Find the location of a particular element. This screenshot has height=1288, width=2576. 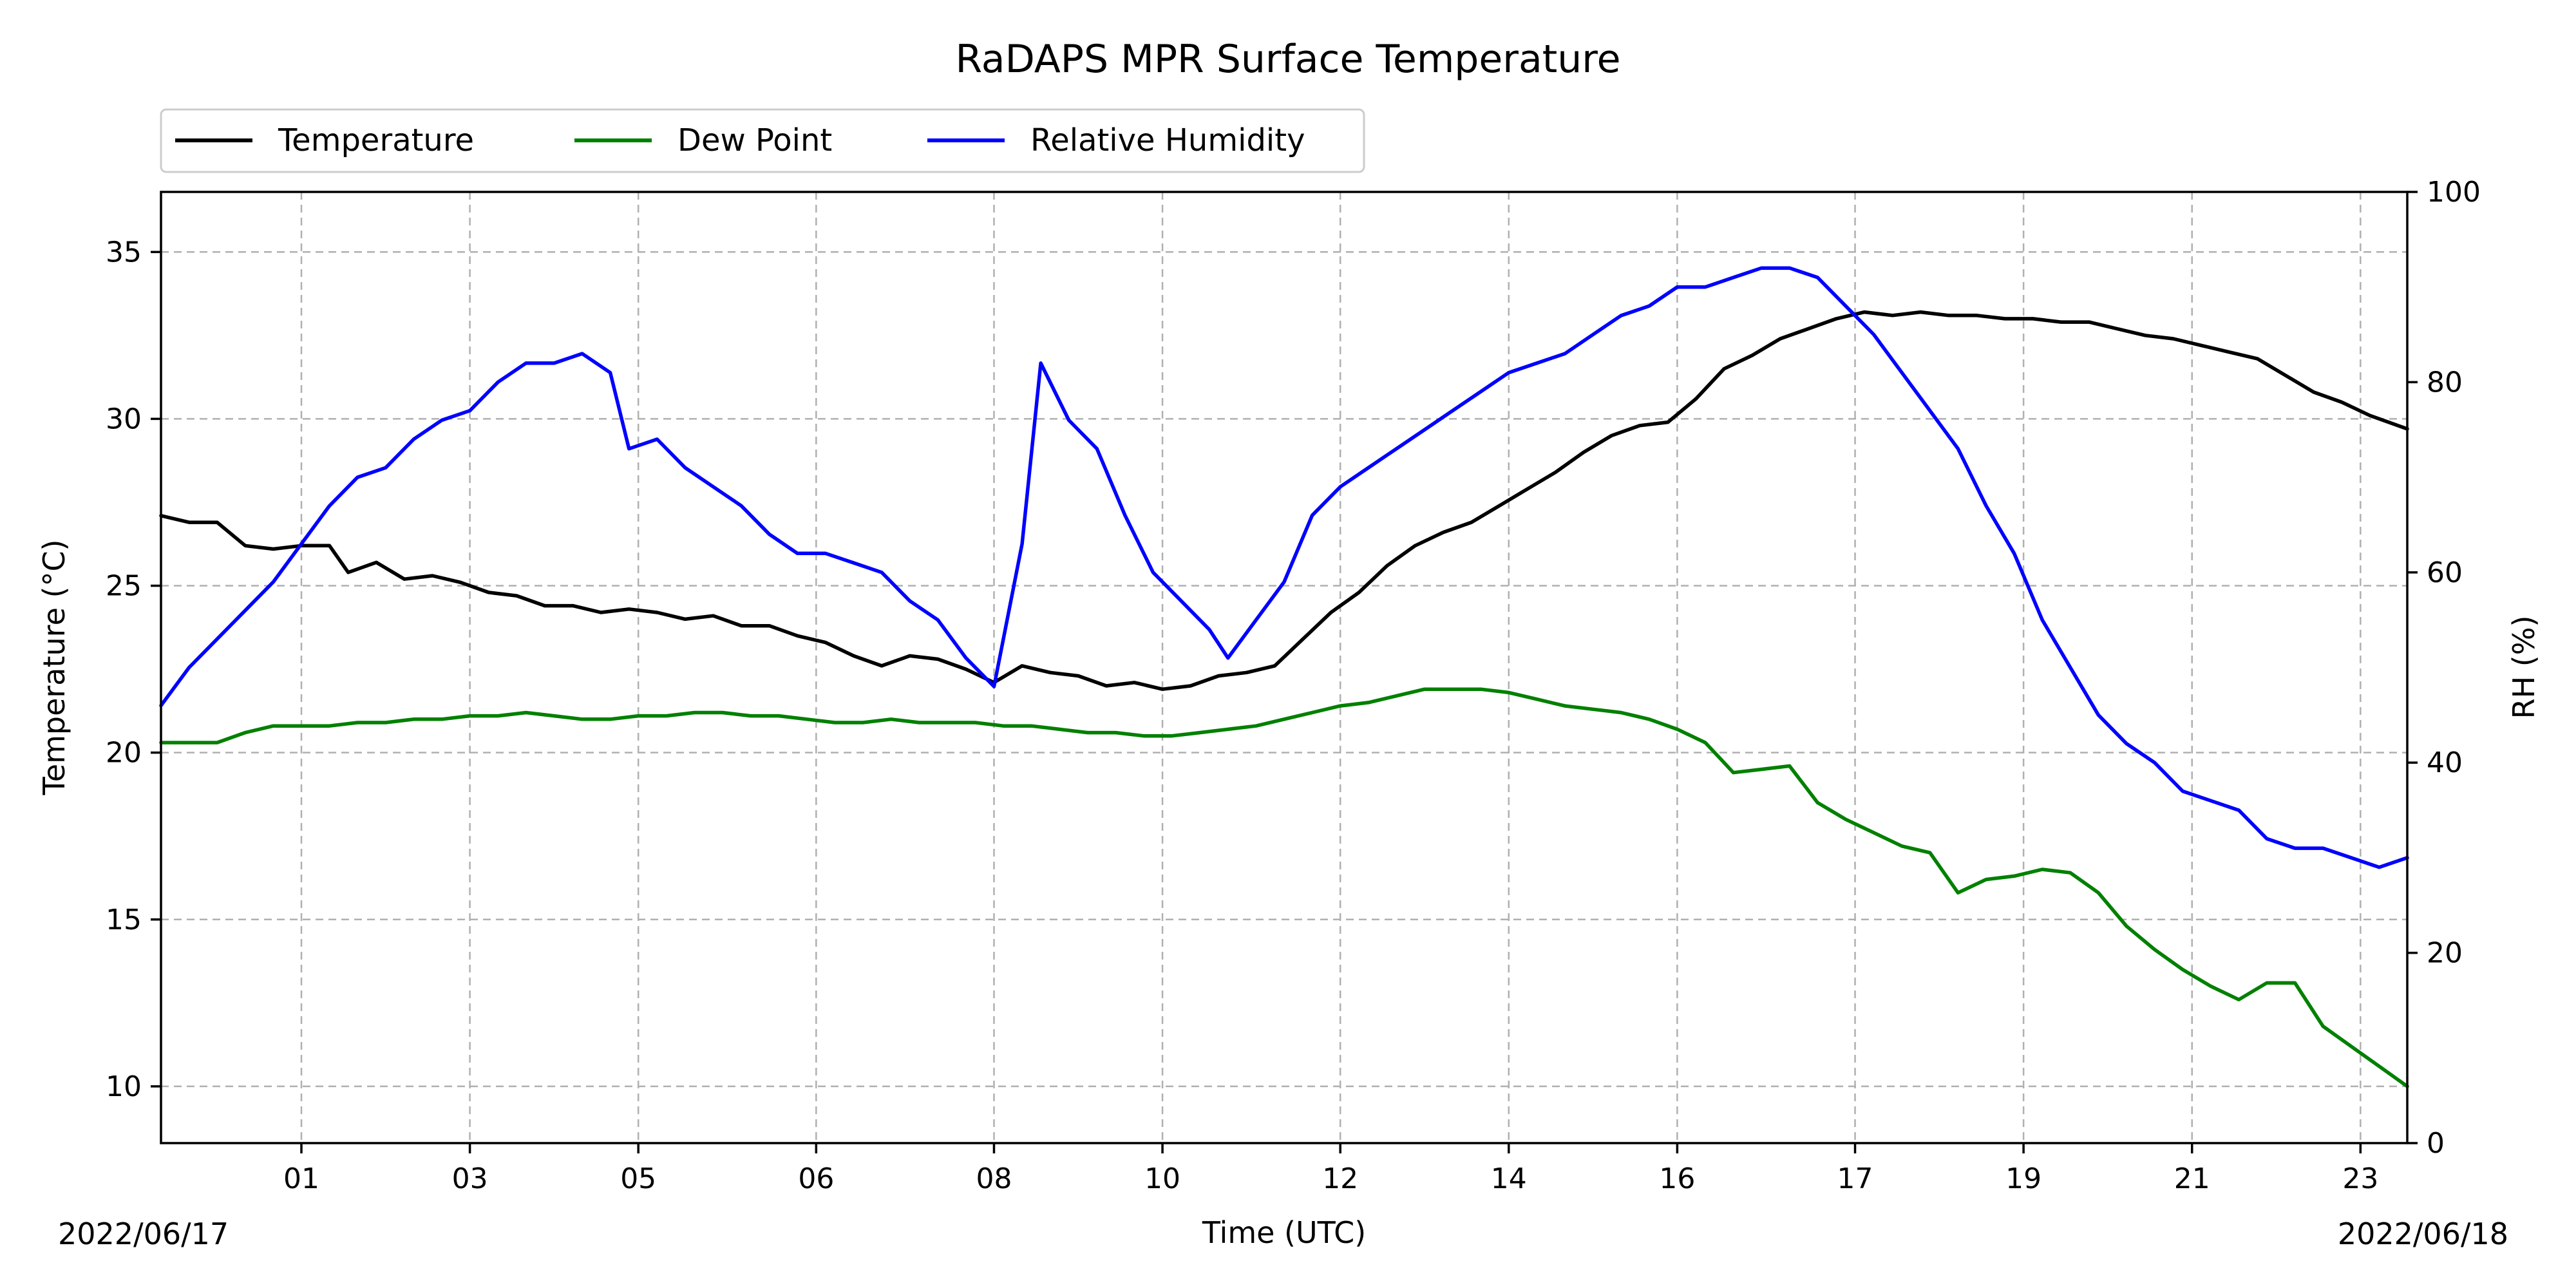

y-left-tick-label: 25 is located at coordinates (124, 587).